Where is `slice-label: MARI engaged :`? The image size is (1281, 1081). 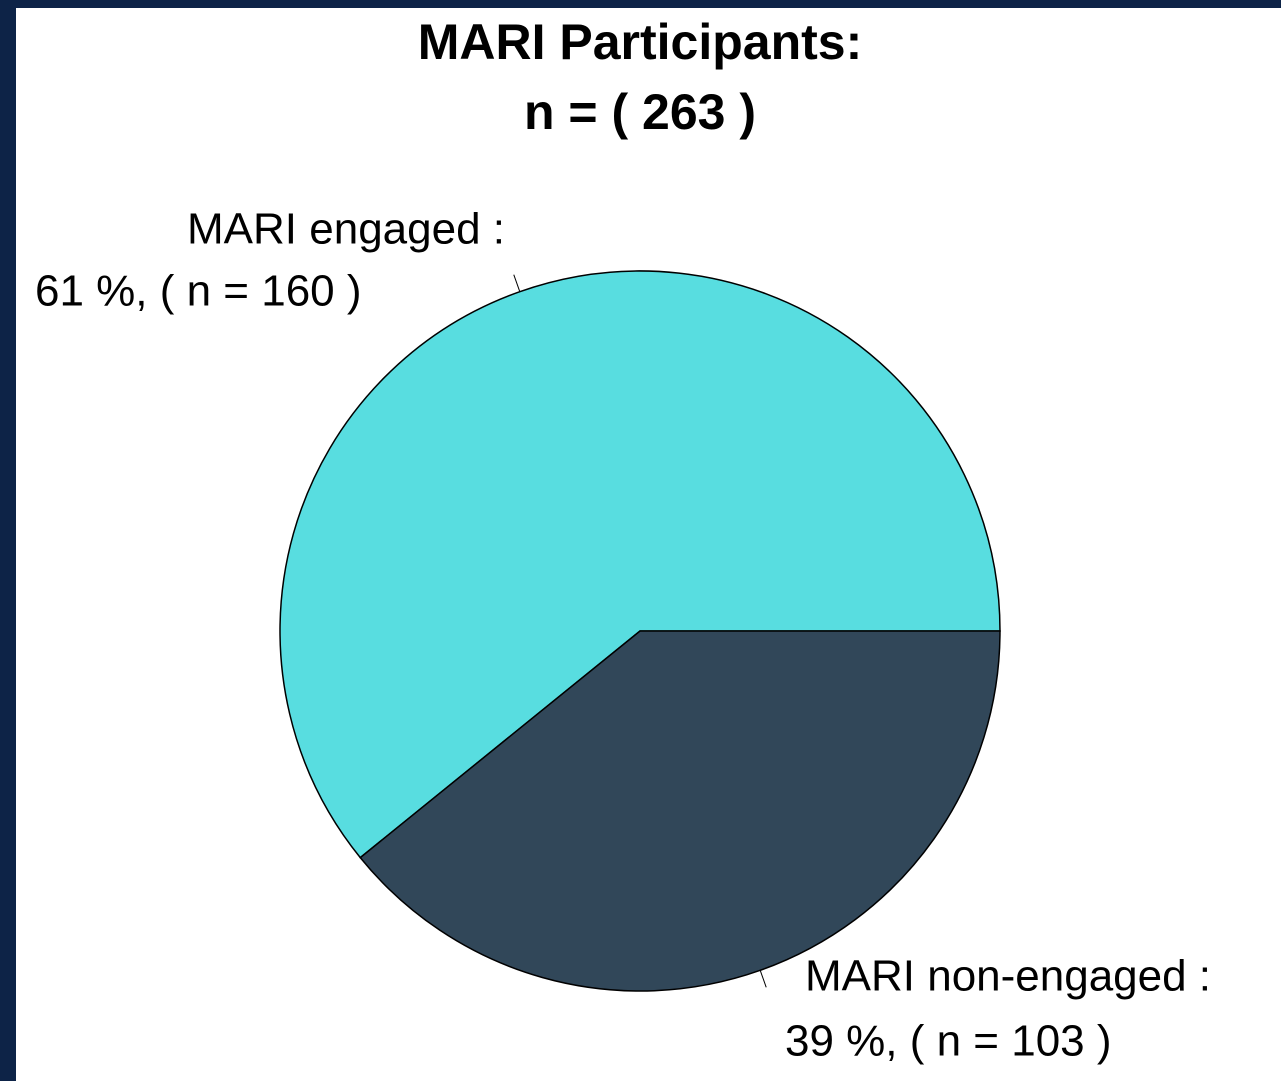
slice-label: MARI engaged : is located at coordinates (346, 229).